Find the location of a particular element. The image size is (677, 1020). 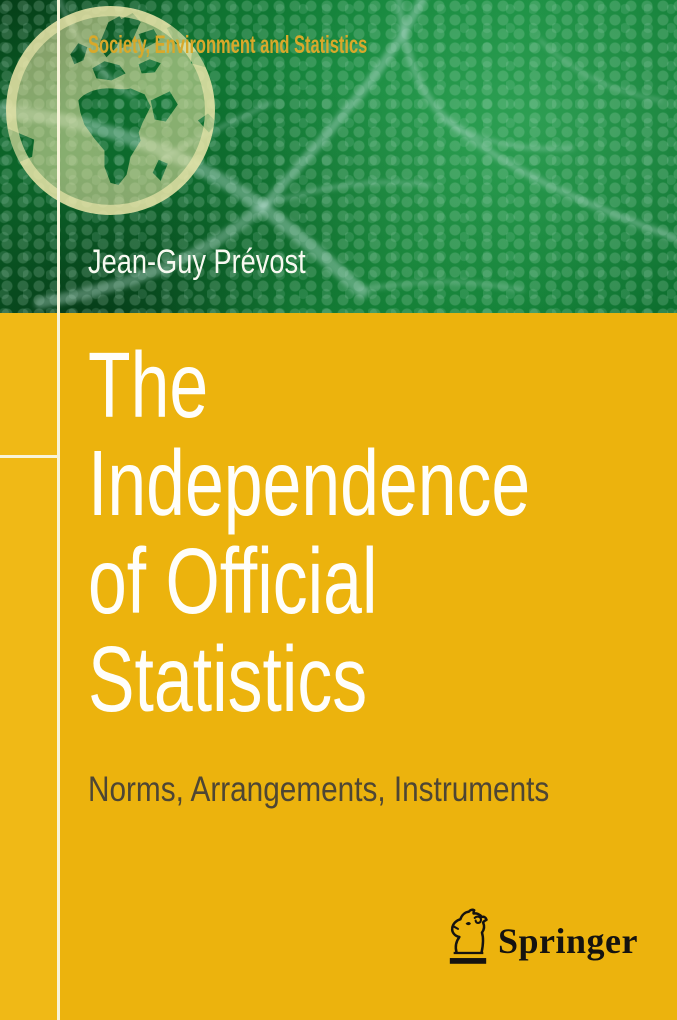

horizontal-rule-line is located at coordinates (28, 456).